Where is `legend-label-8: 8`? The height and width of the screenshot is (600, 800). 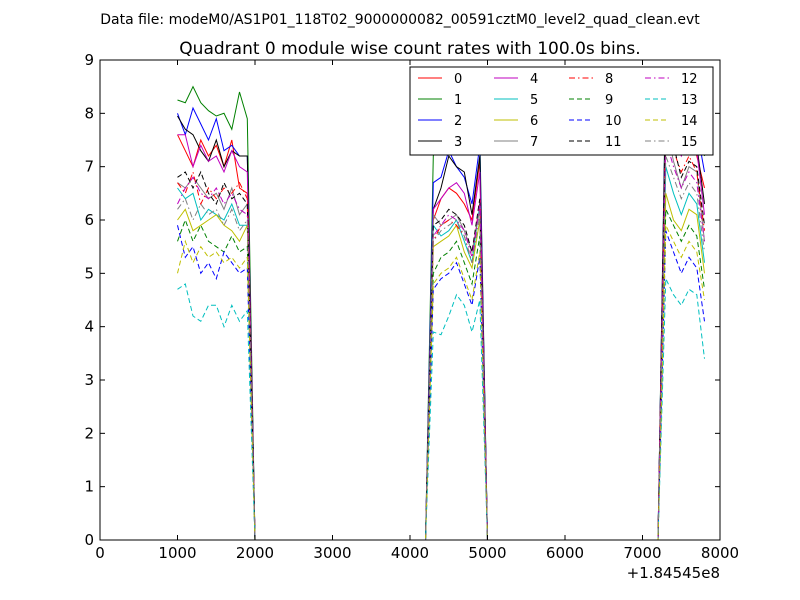
legend-label-8: 8 is located at coordinates (609, 79).